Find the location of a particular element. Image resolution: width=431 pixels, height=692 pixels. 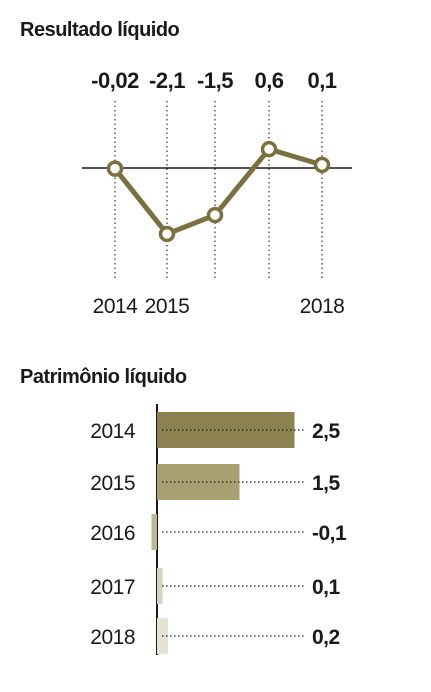

bar-value-label: -0,1 is located at coordinates (329, 533).